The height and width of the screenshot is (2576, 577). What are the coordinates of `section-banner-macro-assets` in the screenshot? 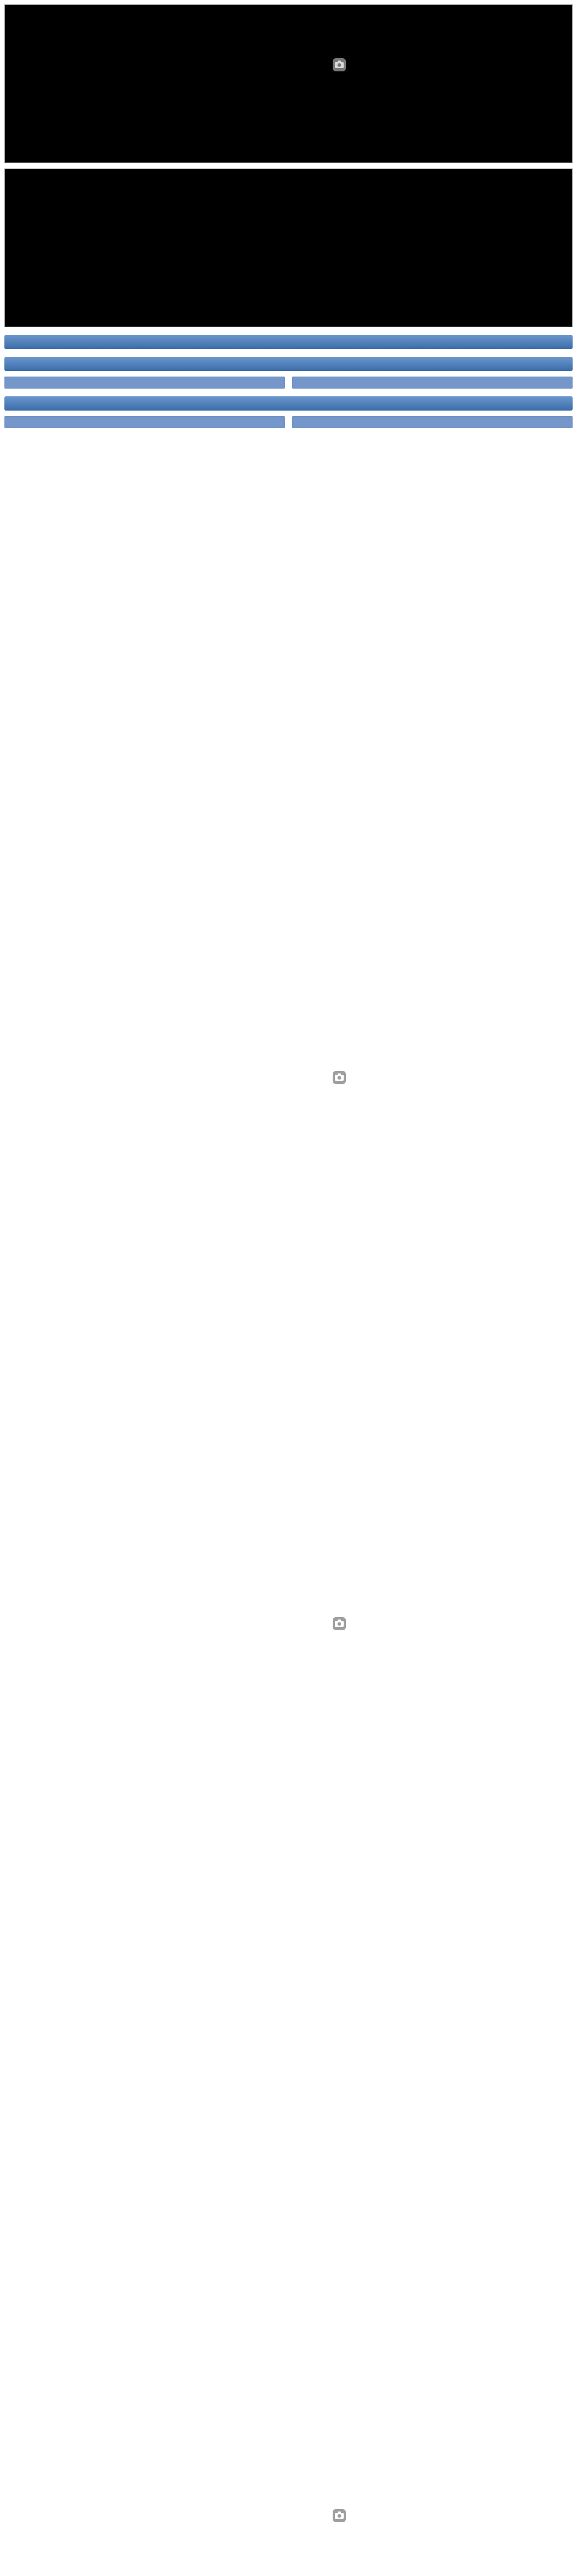 It's located at (288, 364).